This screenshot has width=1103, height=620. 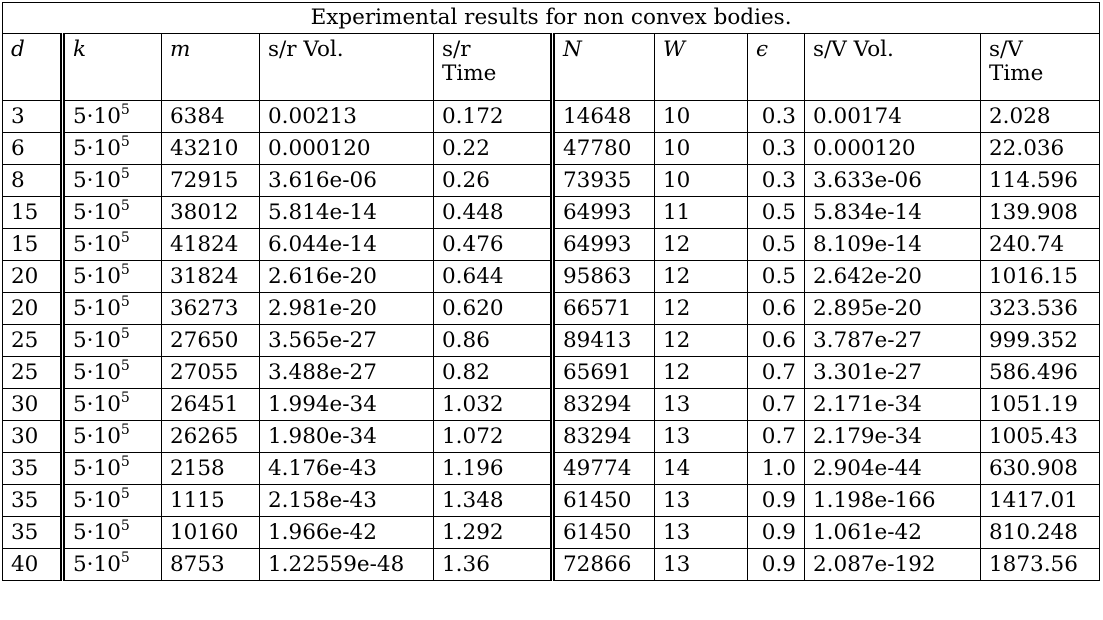 I want to click on cell-sv-time: 1005.43, so click(x=1040, y=436).